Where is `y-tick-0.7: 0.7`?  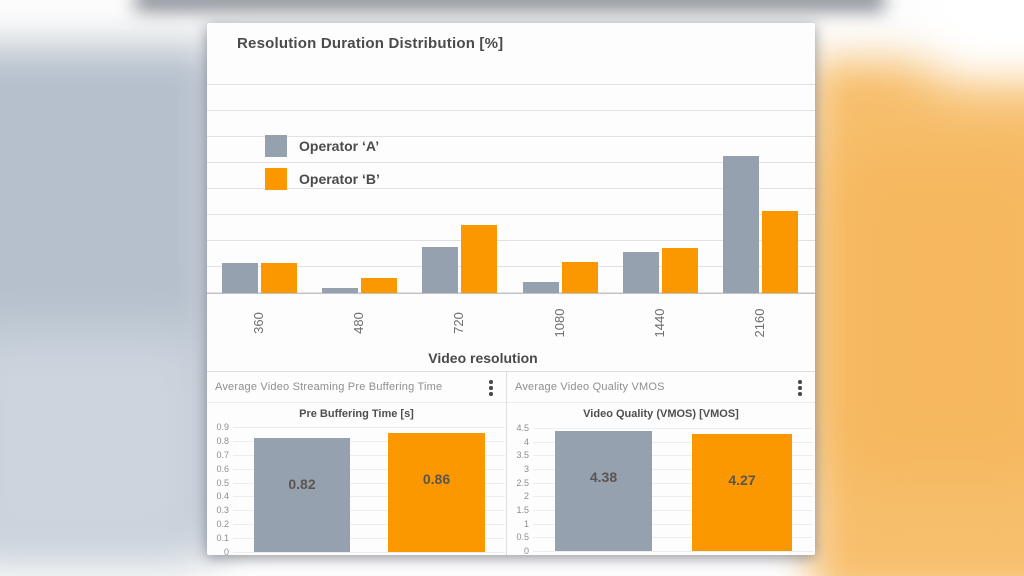
y-tick-0.7: 0.7 is located at coordinates (222, 455).